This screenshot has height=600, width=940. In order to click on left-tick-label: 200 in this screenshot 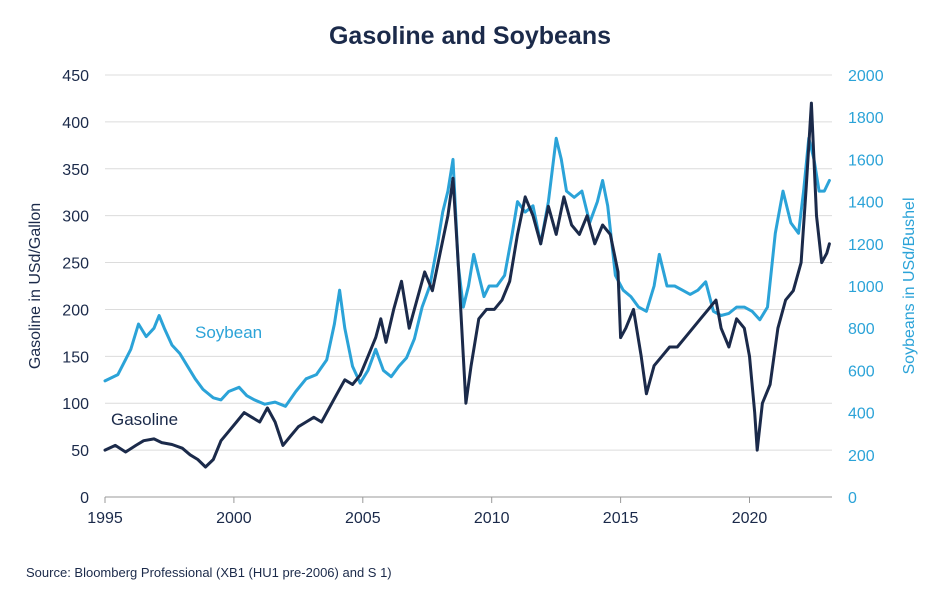, I will do `click(75, 310)`.